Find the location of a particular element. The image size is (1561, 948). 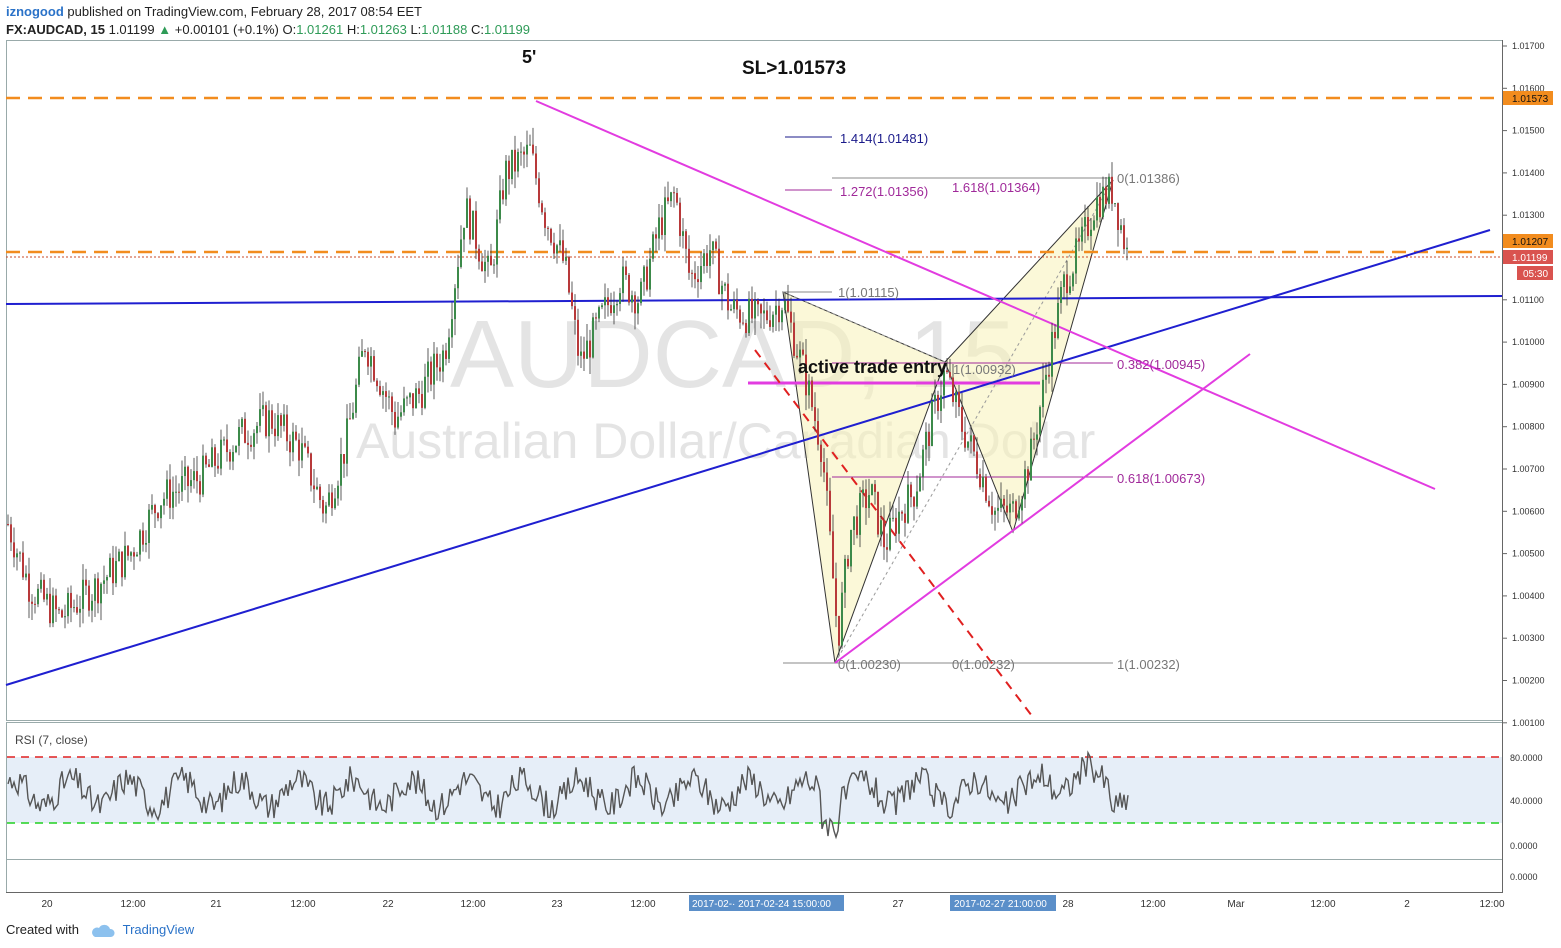

sl-price-badge: 1.01573 is located at coordinates (1530, 99).